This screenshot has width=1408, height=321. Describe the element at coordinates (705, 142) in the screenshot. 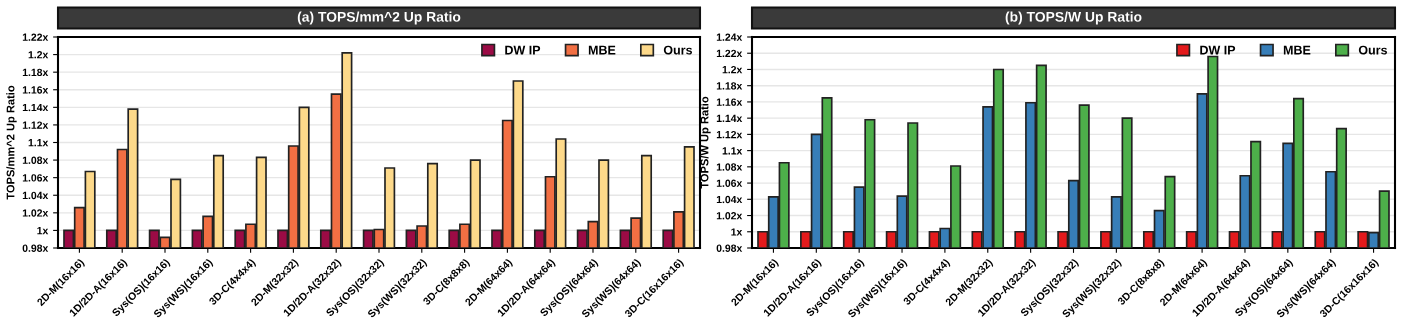

I see `y-axis-title: TOPS/W Up Ratio` at that location.